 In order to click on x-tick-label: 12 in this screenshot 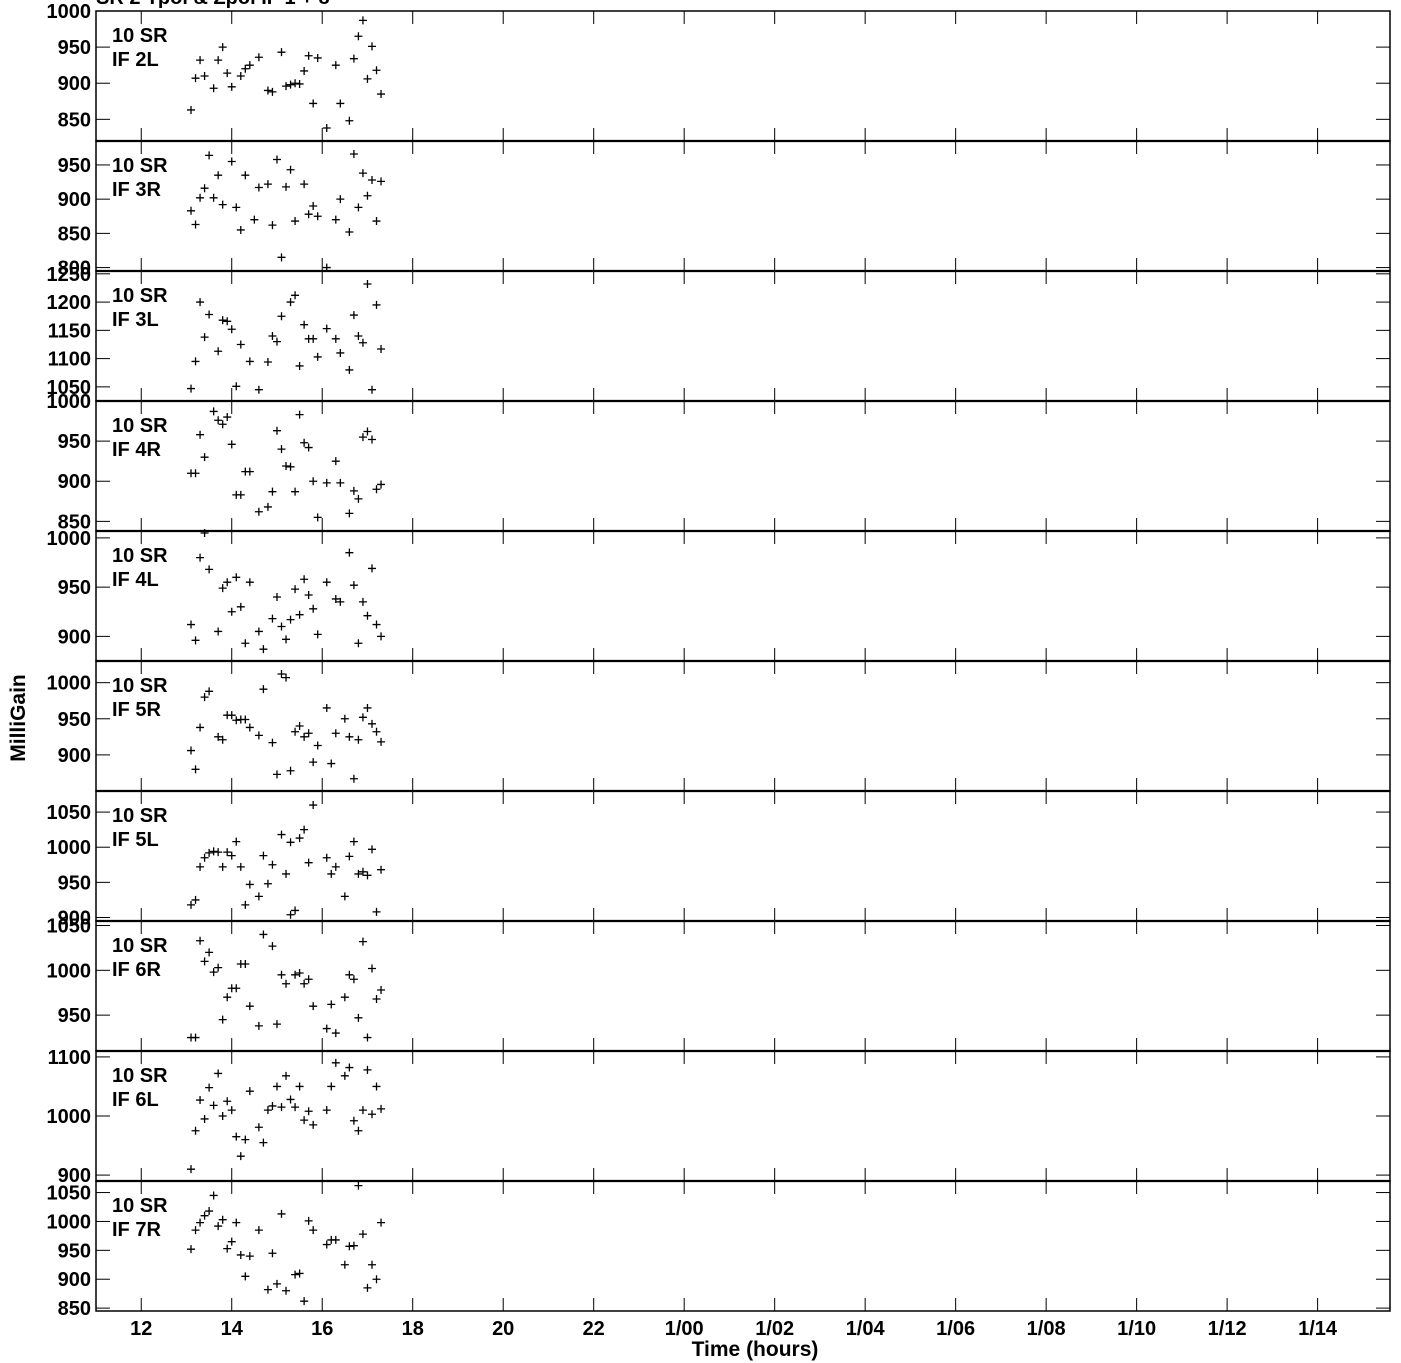, I will do `click(141, 1329)`.